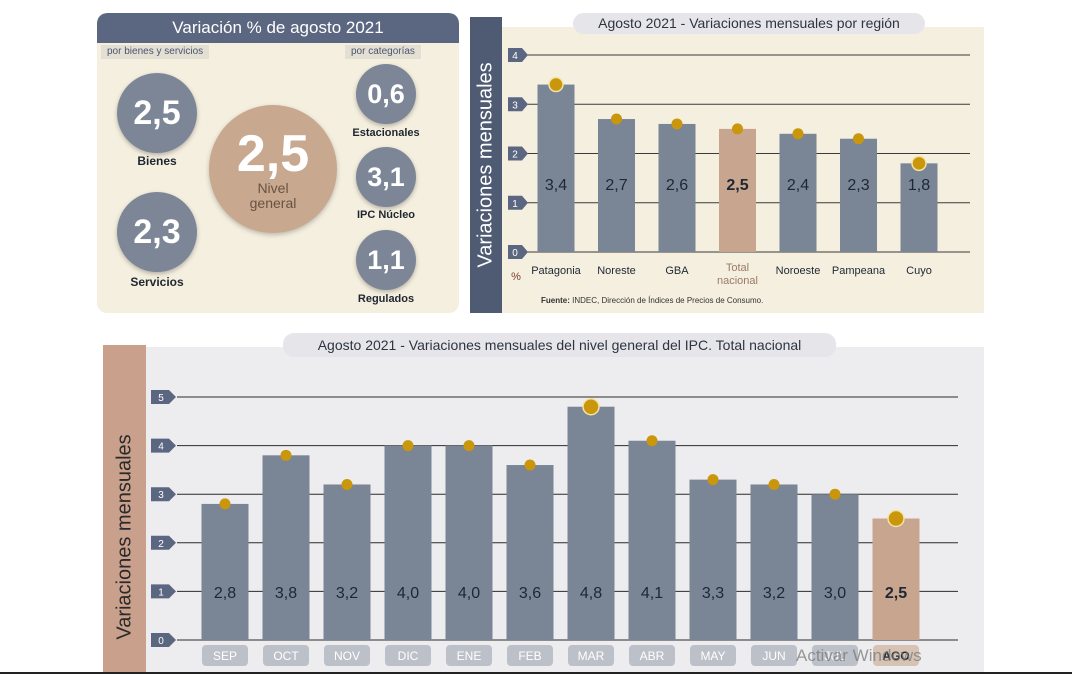 This screenshot has height=674, width=1072. Describe the element at coordinates (286, 593) in the screenshot. I see `monthly-value-label: 3,8` at that location.